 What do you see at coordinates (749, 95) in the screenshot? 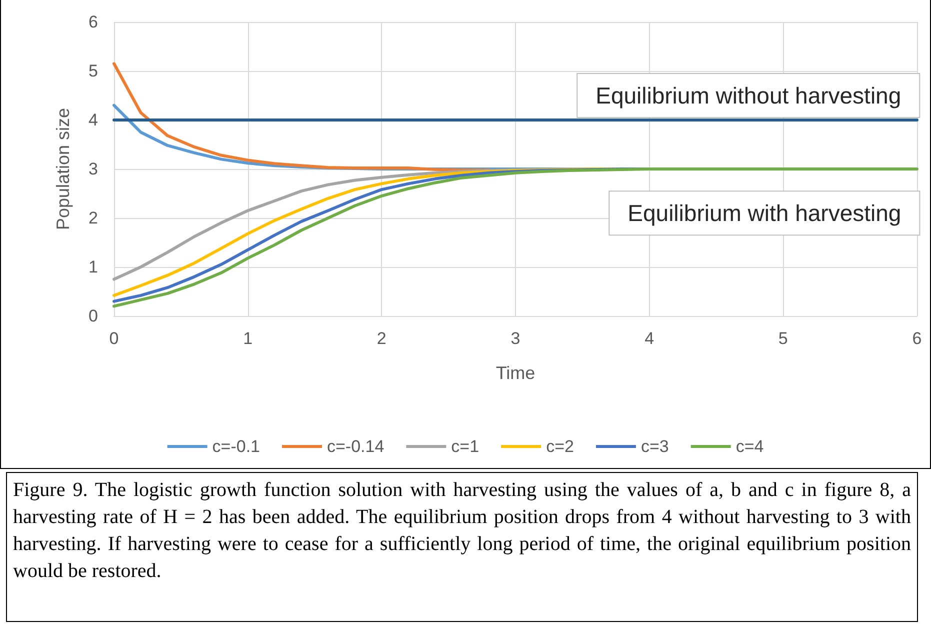
I see `annotation: Equilibrium without harvesting` at bounding box center [749, 95].